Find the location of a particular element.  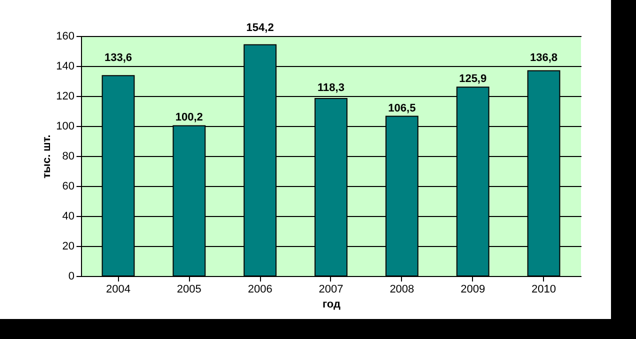

data-label: 133,6 is located at coordinates (118, 58).